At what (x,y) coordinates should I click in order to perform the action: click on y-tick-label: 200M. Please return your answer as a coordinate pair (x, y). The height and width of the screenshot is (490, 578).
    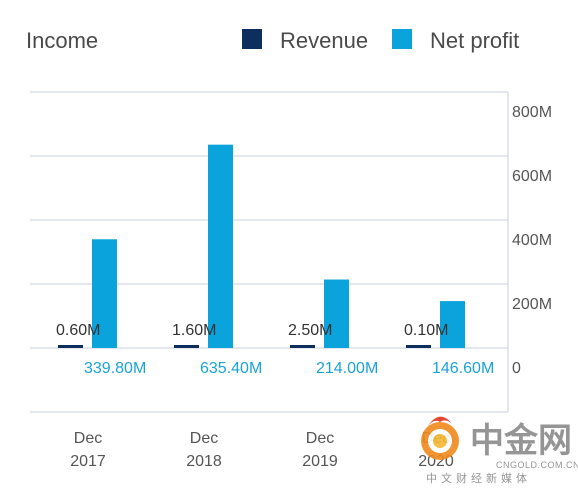
    Looking at the image, I should click on (532, 304).